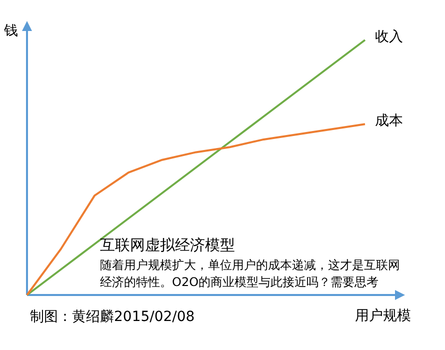 Image resolution: width=445 pixels, height=350 pixels. I want to click on series-label: 收入, so click(389, 37).